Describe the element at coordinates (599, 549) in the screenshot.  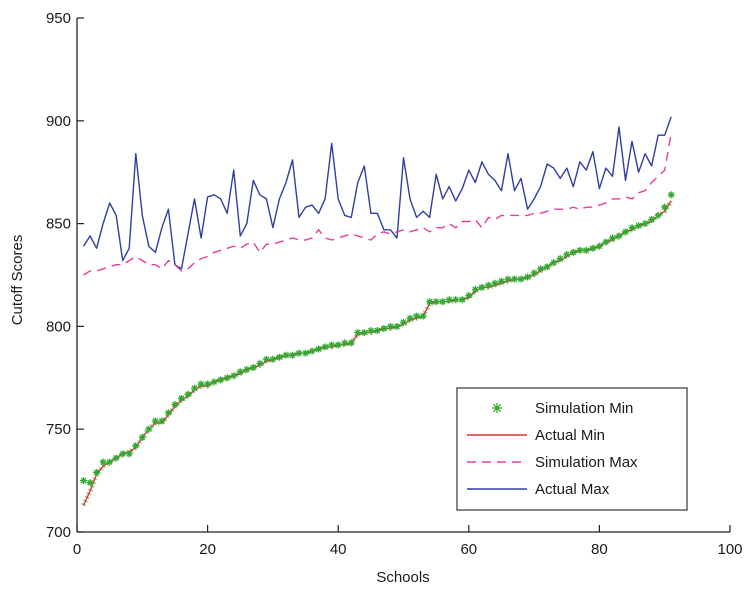
I see `x-tick-label: 80` at that location.